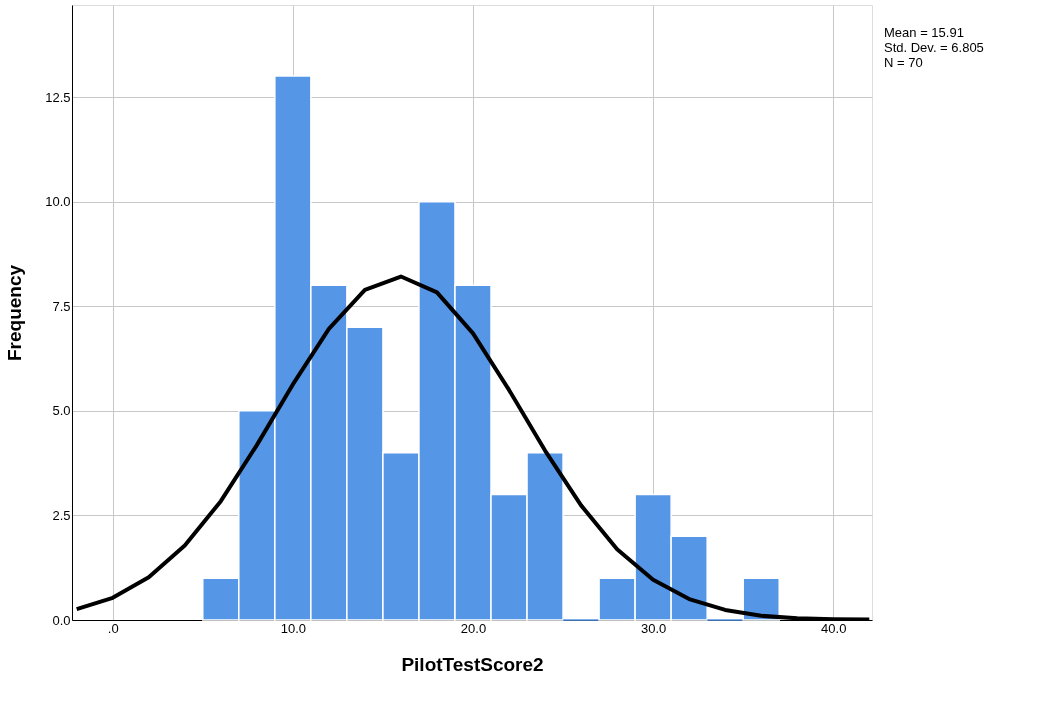 Image resolution: width=1057 pixels, height=719 pixels. I want to click on x-axis-title: PilotTestScore2, so click(472, 664).